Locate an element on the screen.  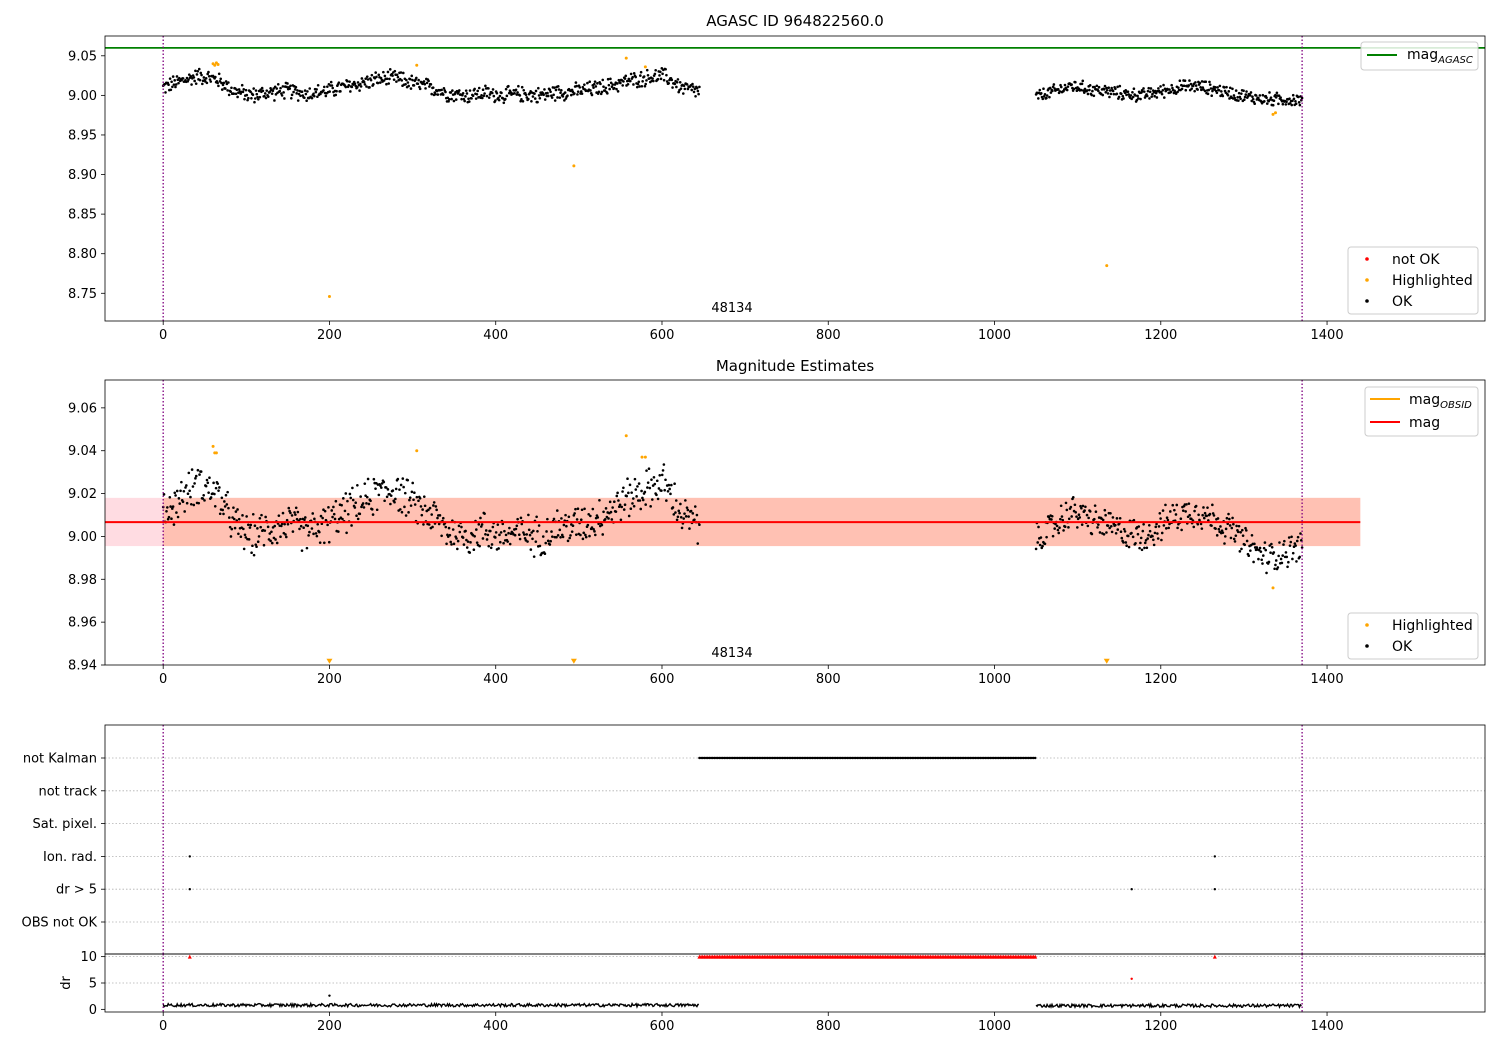
dr-series is located at coordinates (430, 1005).